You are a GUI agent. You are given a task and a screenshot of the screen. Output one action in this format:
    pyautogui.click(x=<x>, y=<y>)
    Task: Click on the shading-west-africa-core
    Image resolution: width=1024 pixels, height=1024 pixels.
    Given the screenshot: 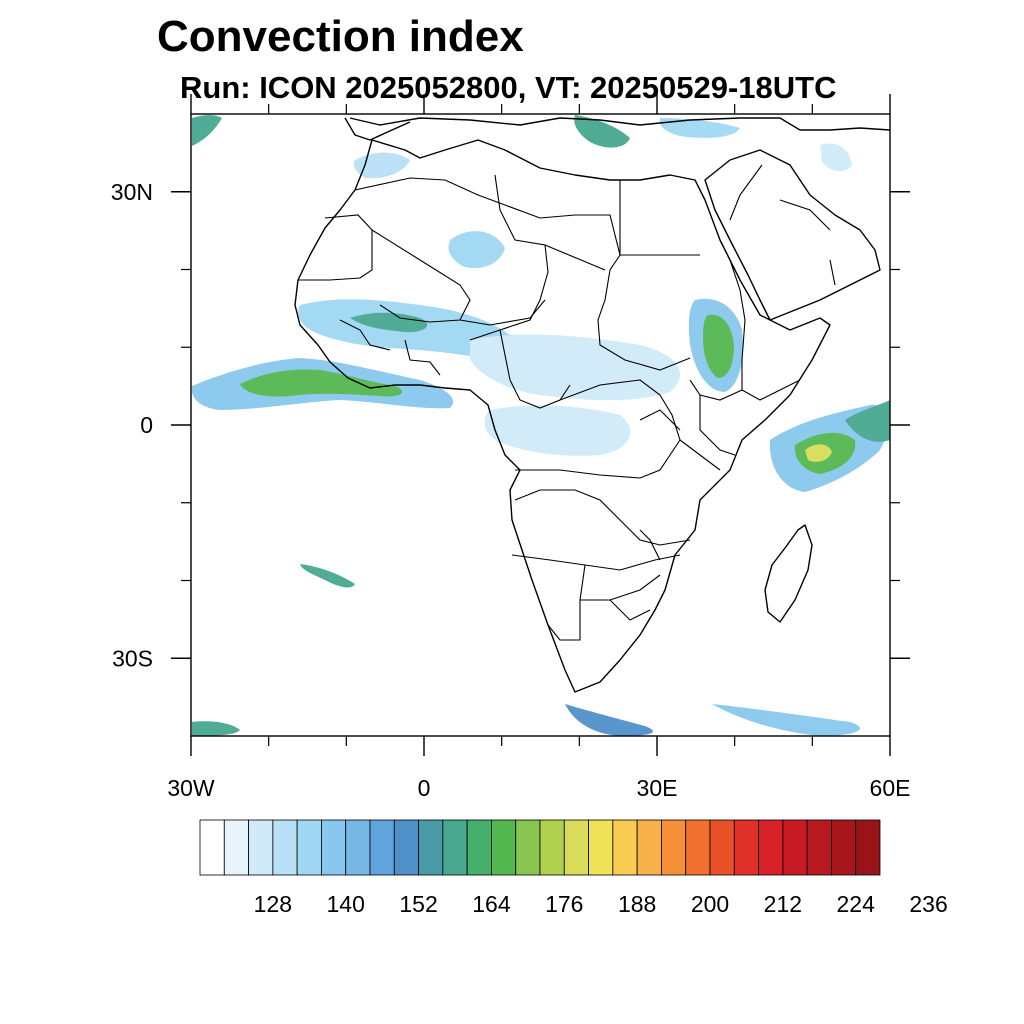 What is the action you would take?
    pyautogui.click(x=389, y=322)
    